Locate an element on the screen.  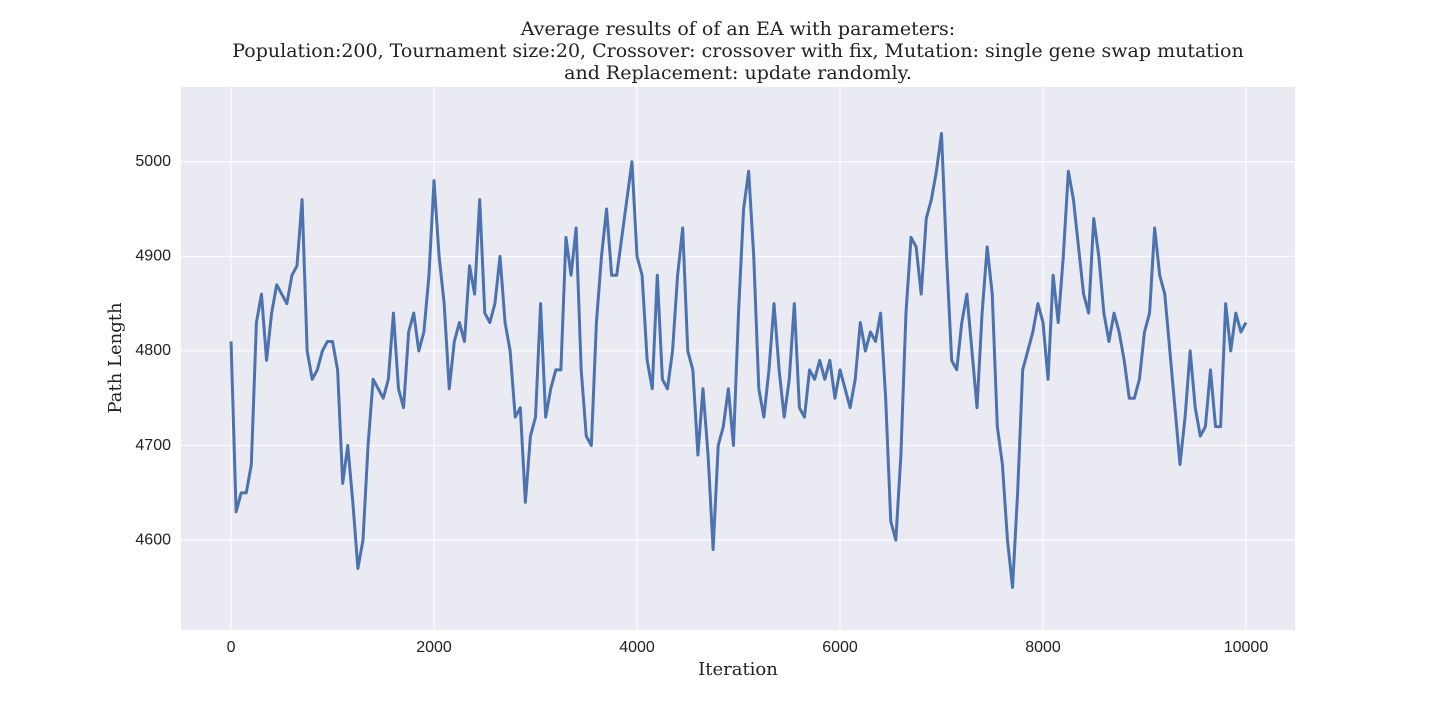
y-tick-label: 4900 is located at coordinates (153, 256).